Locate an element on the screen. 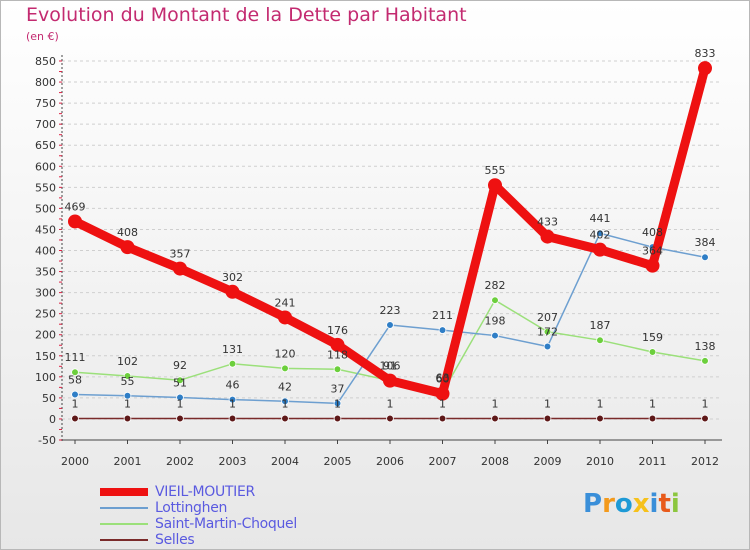 This screenshot has height=550, width=750. data-label: 120 is located at coordinates (285, 353).